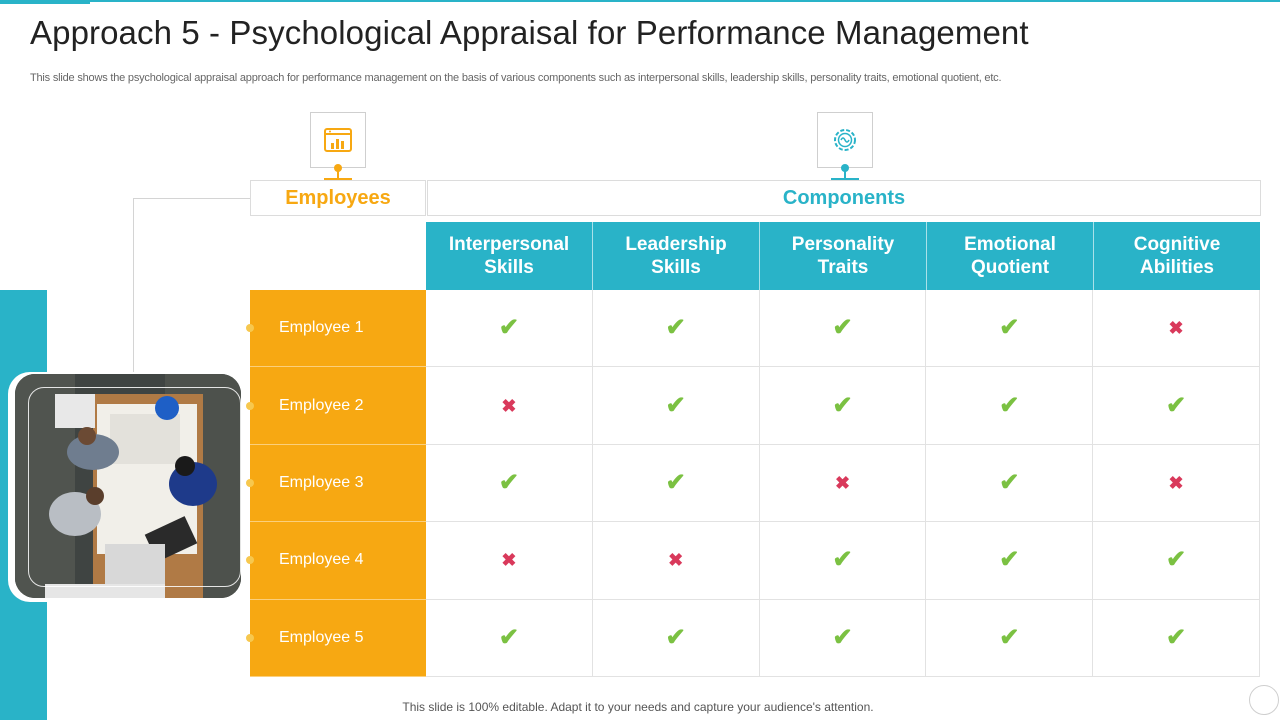  I want to click on column-header-line1: Leadership, so click(676, 244).